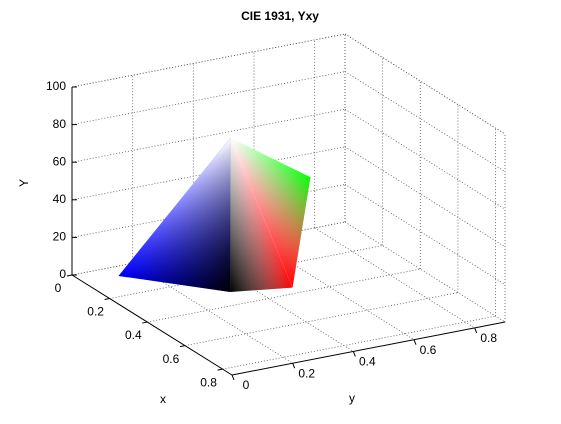 Image resolution: width=561 pixels, height=424 pixels. What do you see at coordinates (208, 60) in the screenshot?
I see `box-edge` at bounding box center [208, 60].